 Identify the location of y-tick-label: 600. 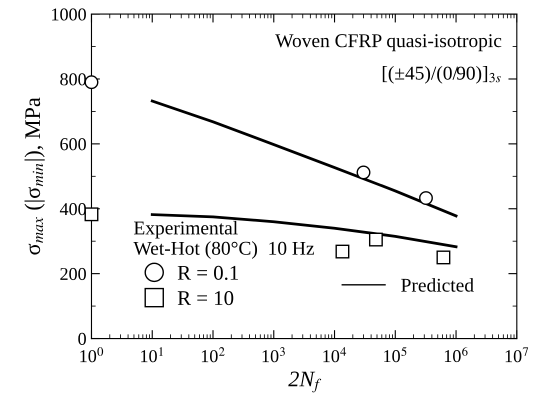
(73, 144).